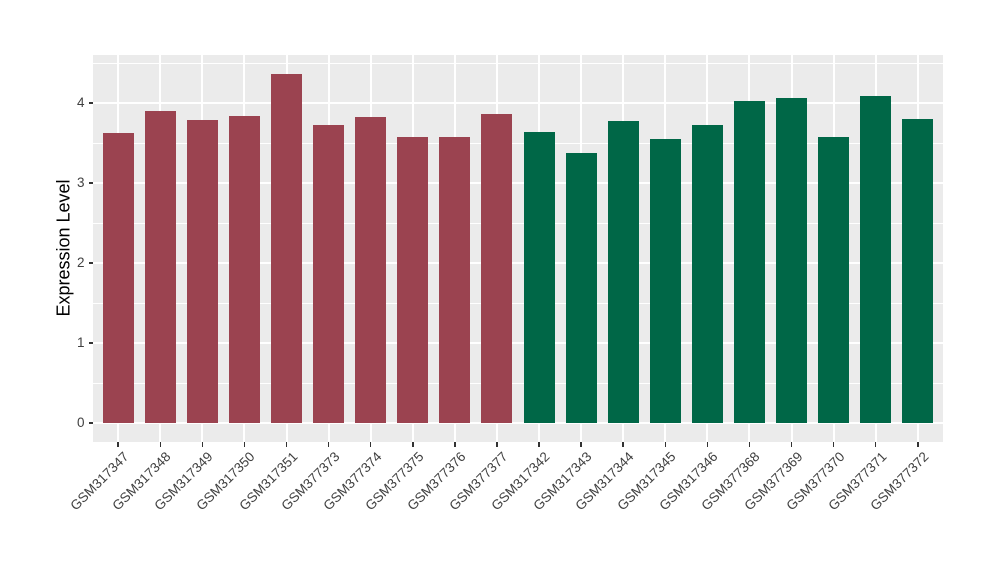 The height and width of the screenshot is (580, 1000). What do you see at coordinates (80, 182) in the screenshot?
I see `y-tick-label: 3` at bounding box center [80, 182].